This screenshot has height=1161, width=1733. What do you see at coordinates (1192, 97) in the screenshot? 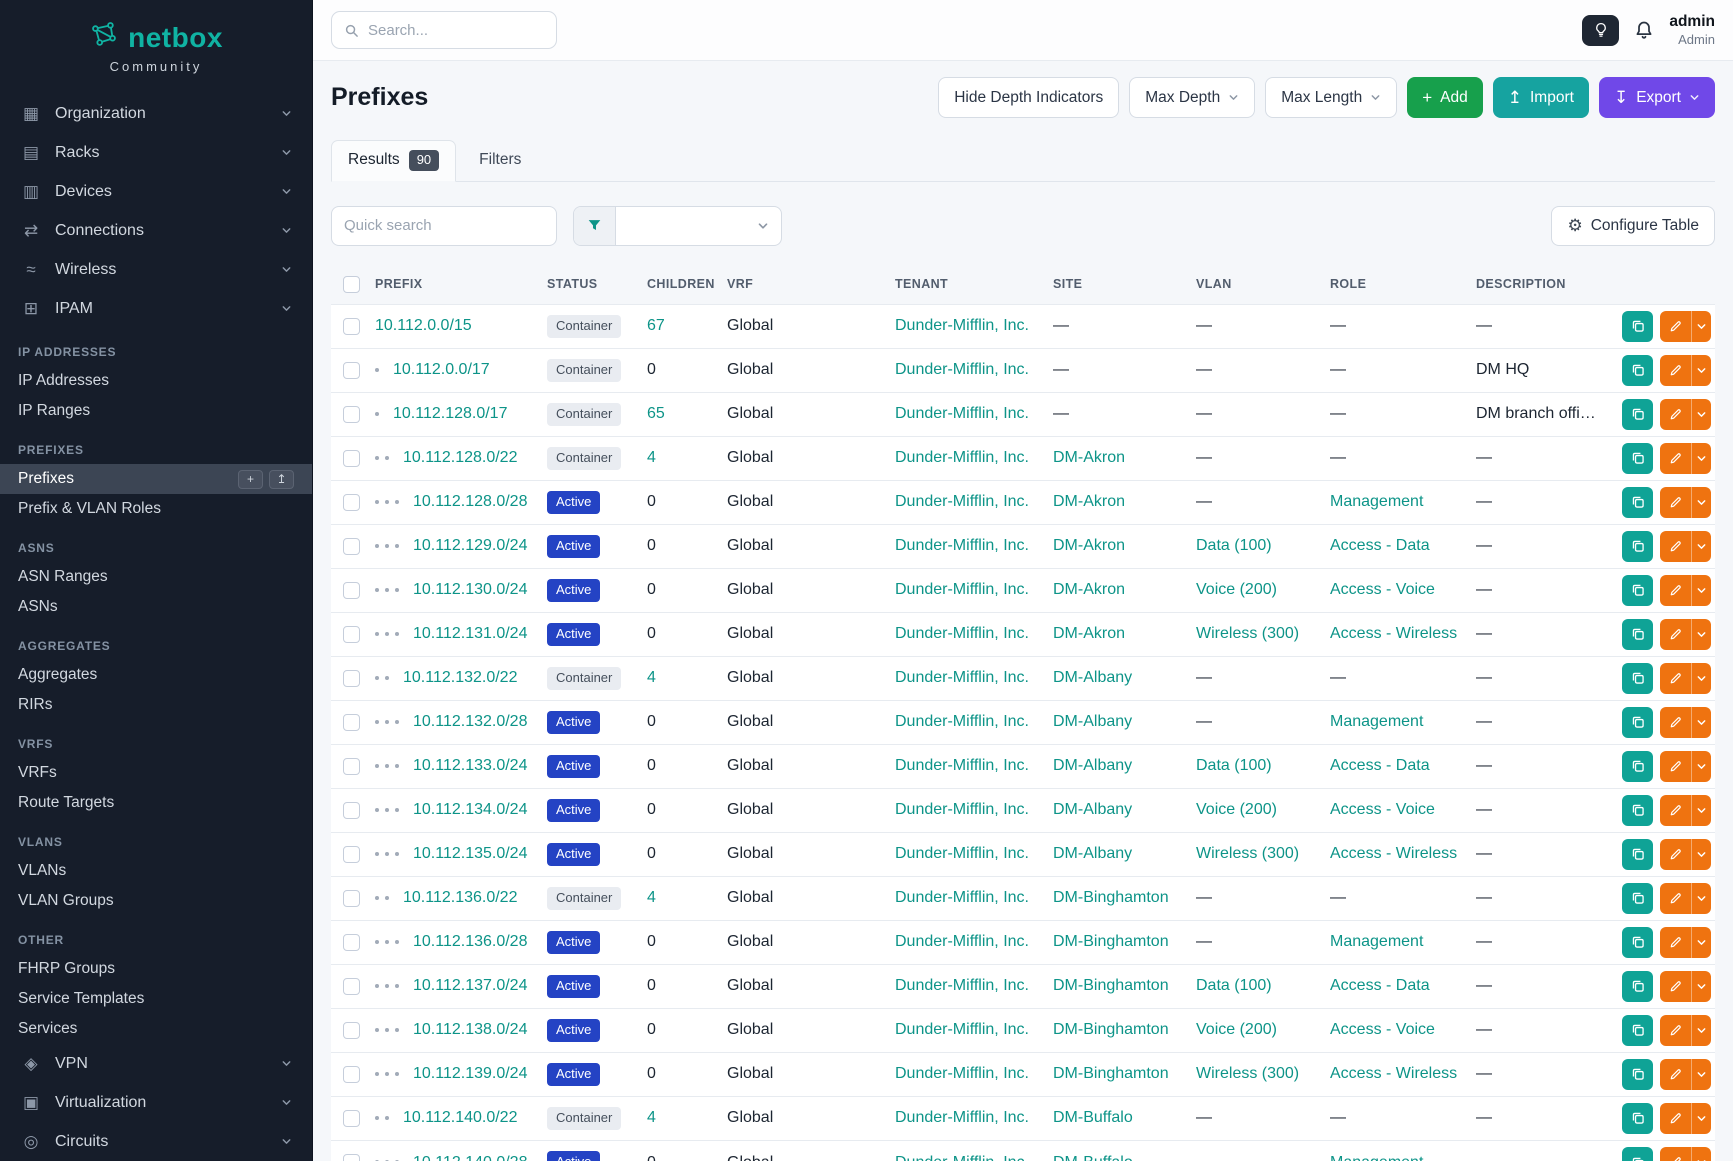
I see `max-depth-dropdown: Max Depth` at bounding box center [1192, 97].